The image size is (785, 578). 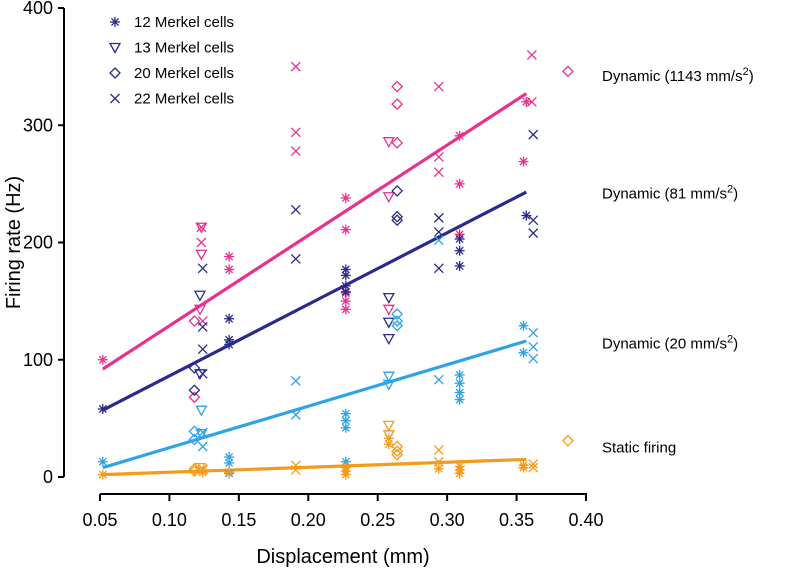 What do you see at coordinates (38, 9) in the screenshot?
I see `y-tick-label: 400` at bounding box center [38, 9].